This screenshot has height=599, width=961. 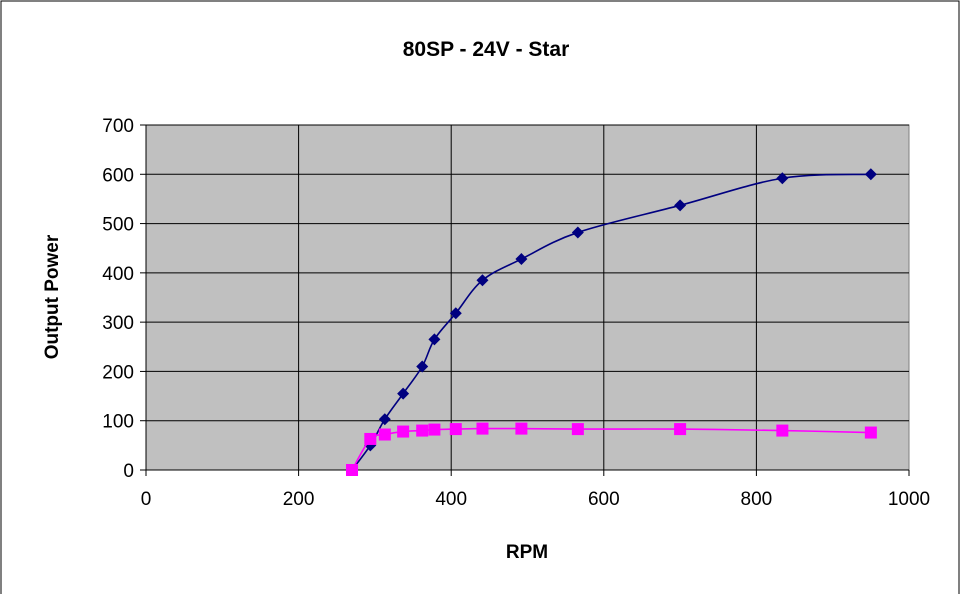 What do you see at coordinates (128, 471) in the screenshot?
I see `y-tick-label: 0` at bounding box center [128, 471].